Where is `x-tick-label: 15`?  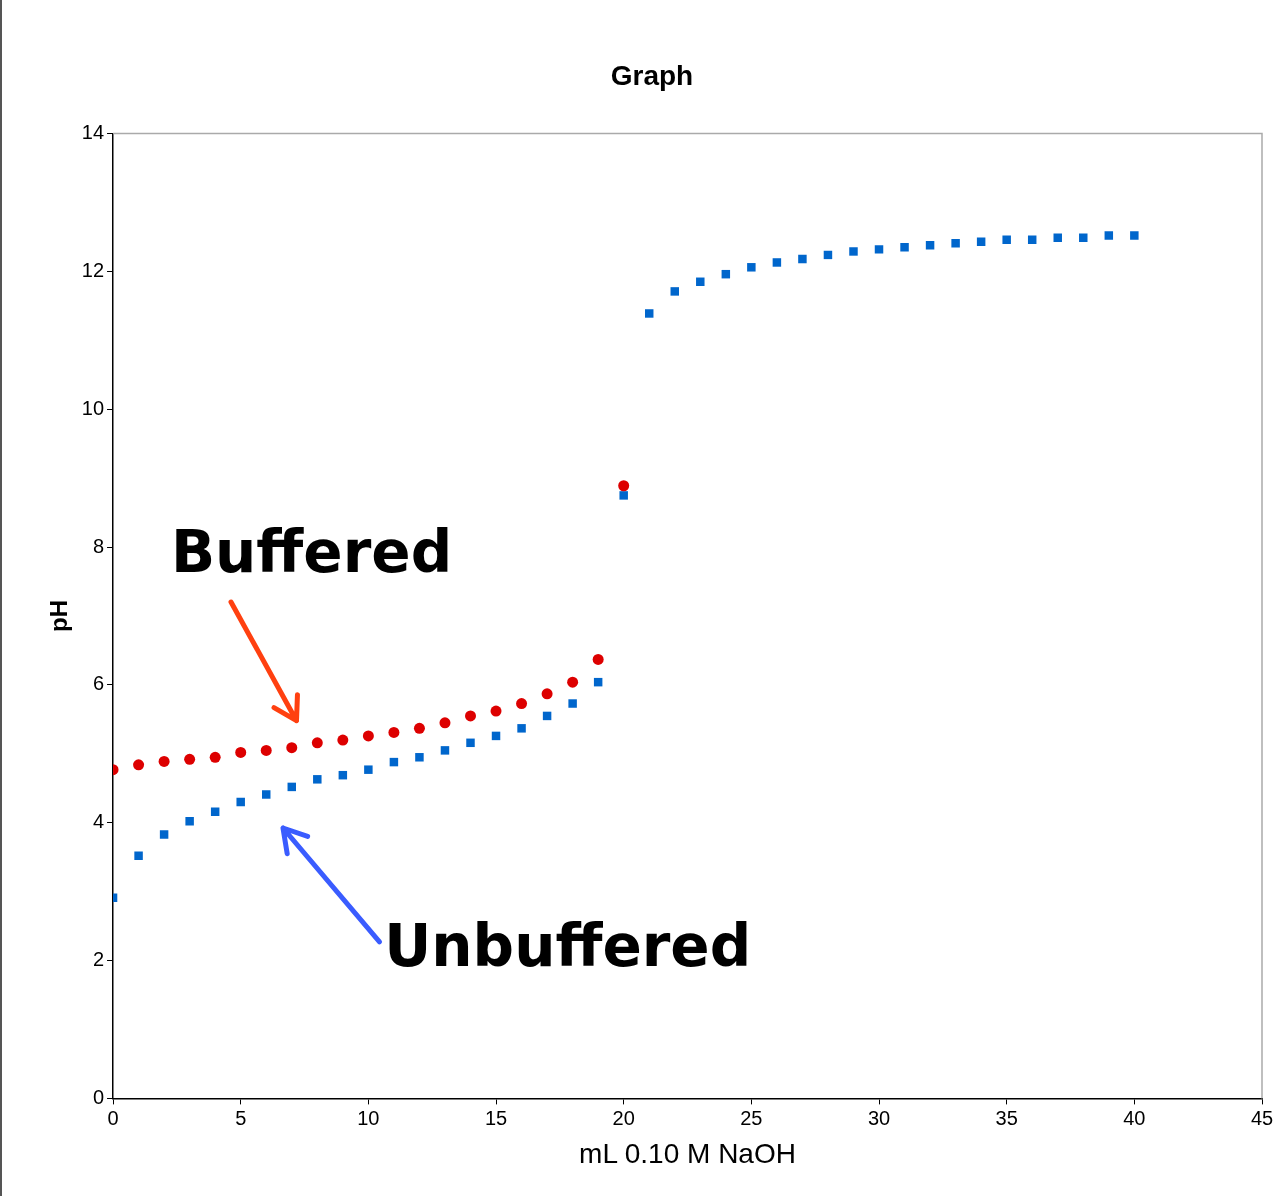
x-tick-label: 15 is located at coordinates (496, 1117).